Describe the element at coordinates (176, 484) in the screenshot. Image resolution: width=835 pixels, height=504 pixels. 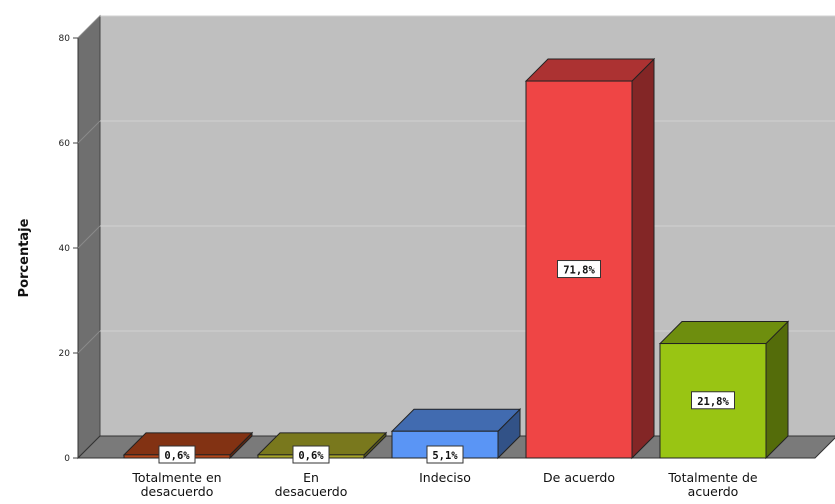
I see `x-tick-label: Totalmente en desacuerdo` at that location.